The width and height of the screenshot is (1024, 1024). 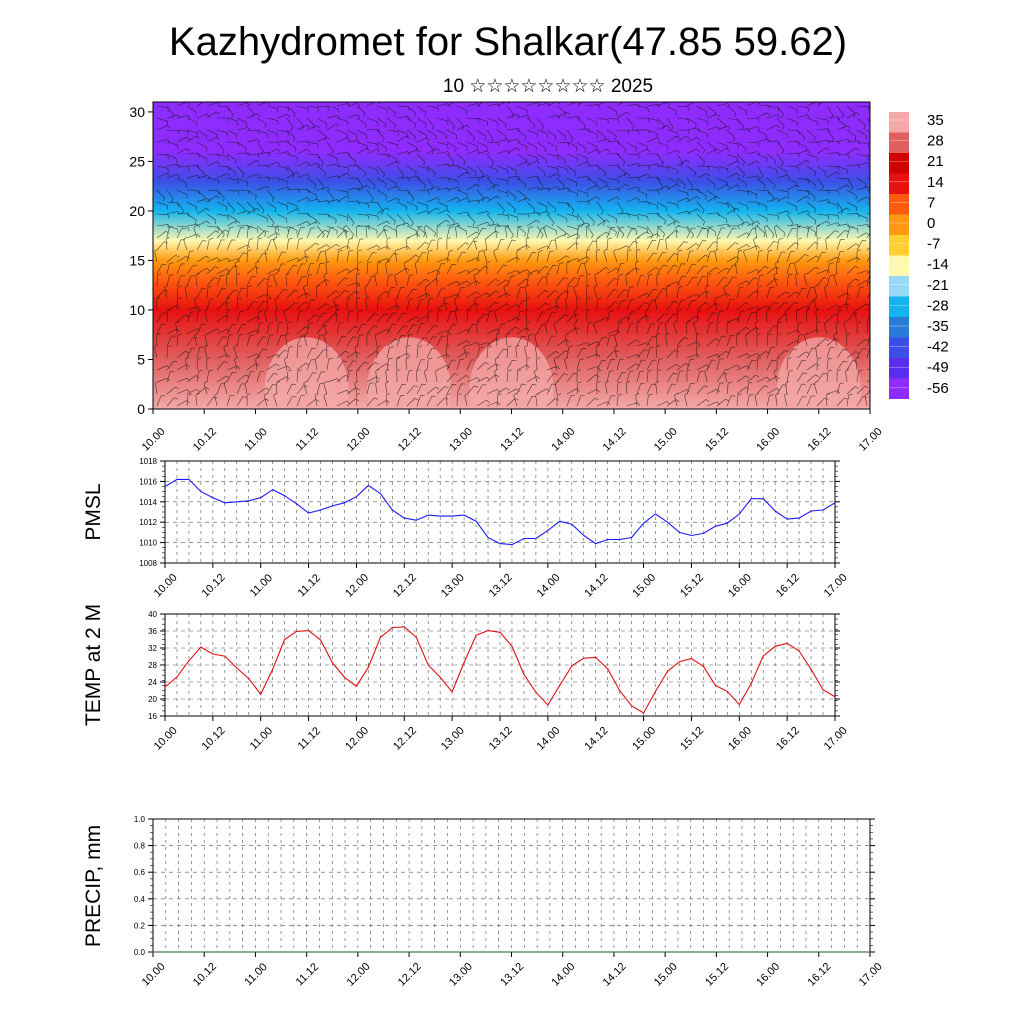 What do you see at coordinates (137, 310) in the screenshot?
I see `heatmap-ytick-label: 10` at bounding box center [137, 310].